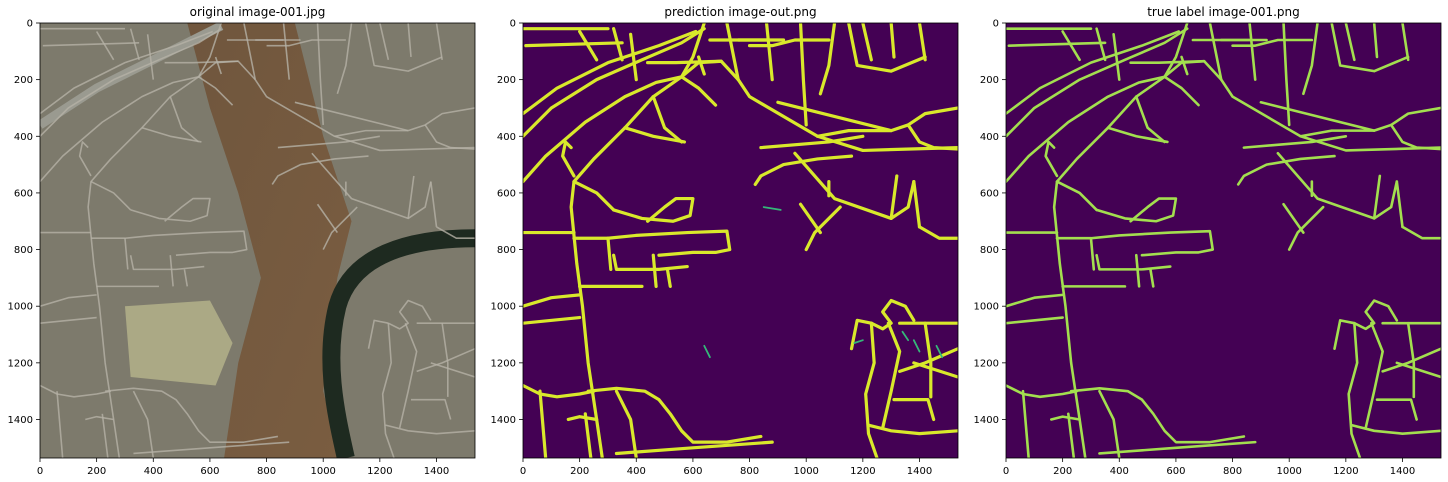 The image size is (1448, 482). Describe the element at coordinates (1006, 471) in the screenshot. I see `x-tick-label: 0` at that location.